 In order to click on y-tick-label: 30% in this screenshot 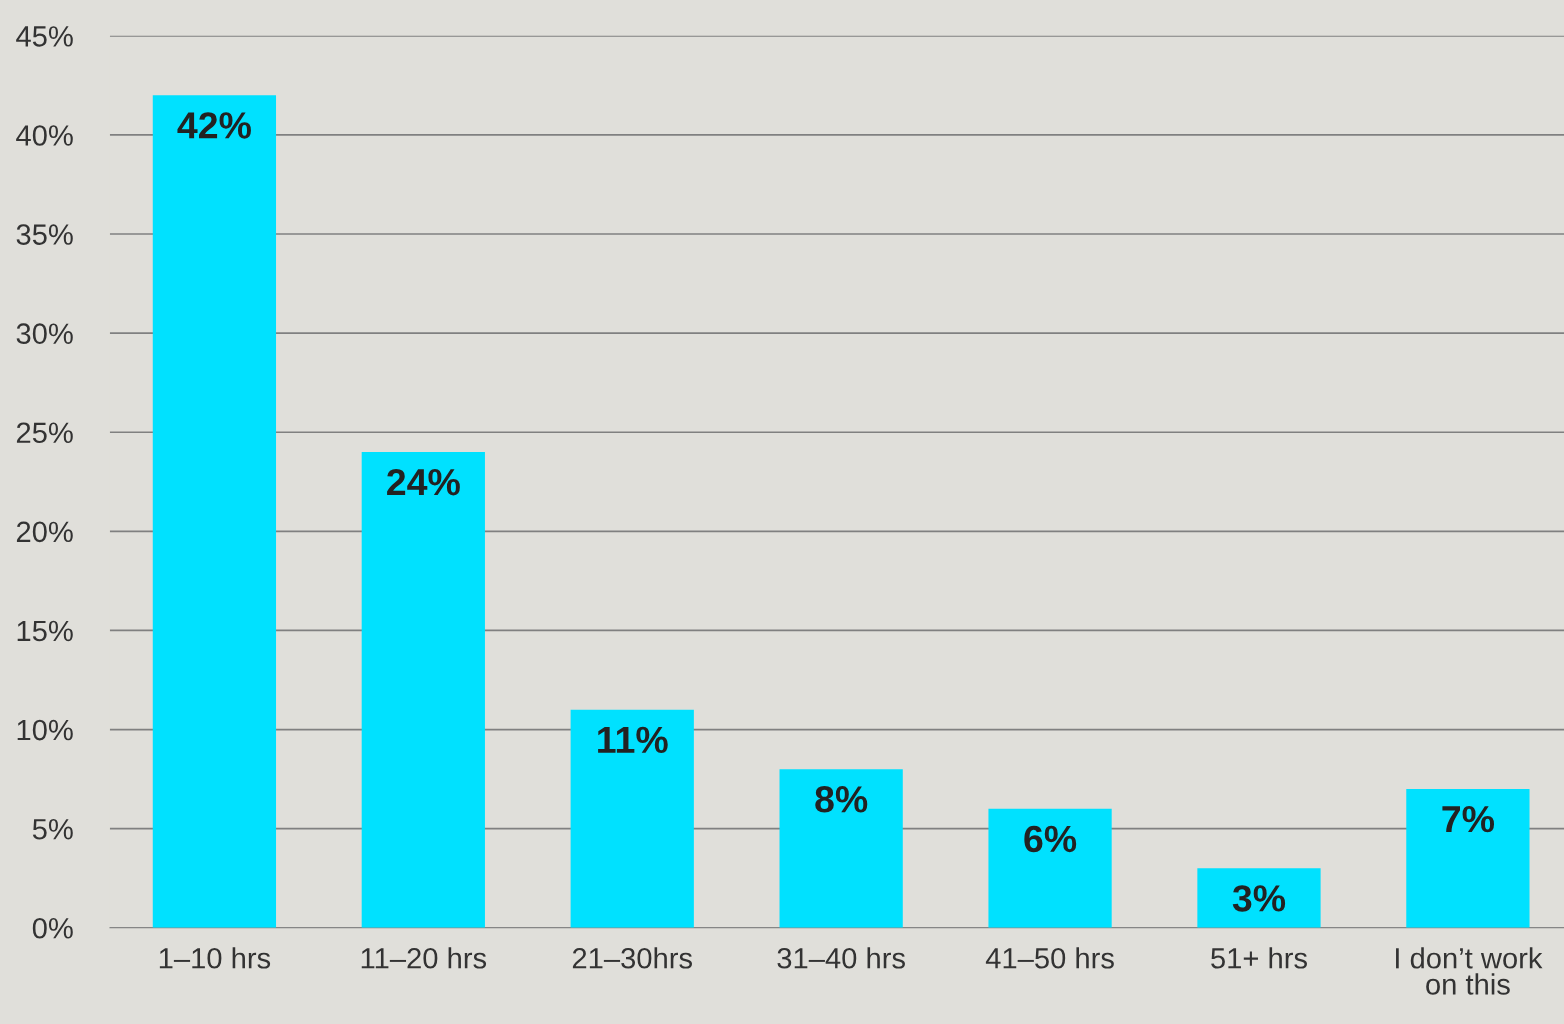, I will do `click(44, 333)`.